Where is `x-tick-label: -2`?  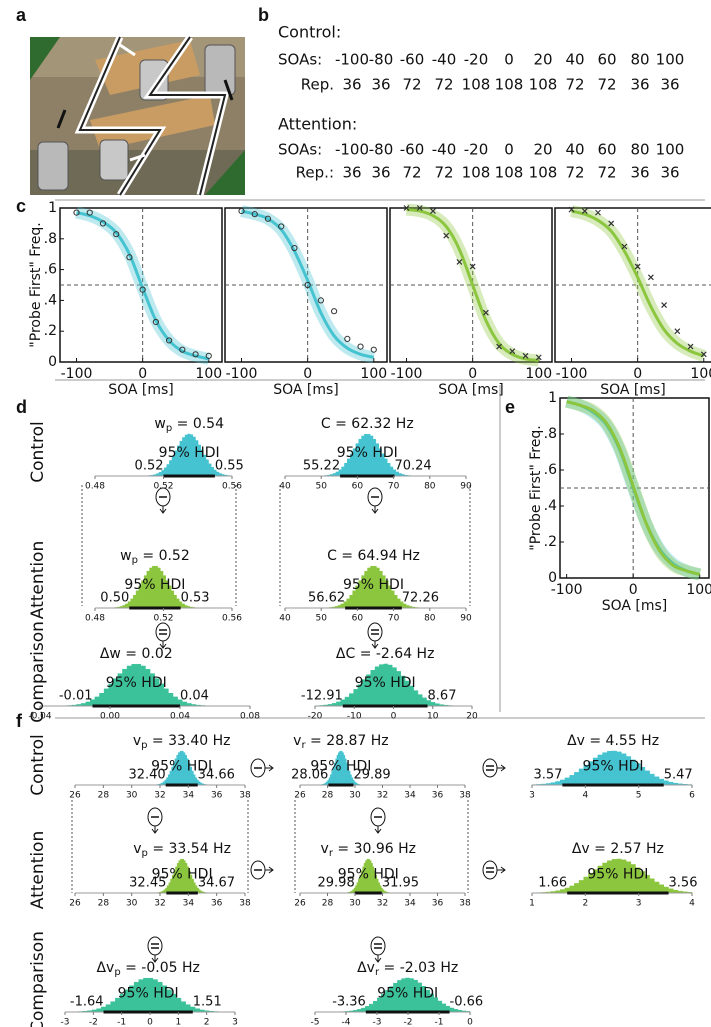 x-tick-label: -2 is located at coordinates (93, 1022).